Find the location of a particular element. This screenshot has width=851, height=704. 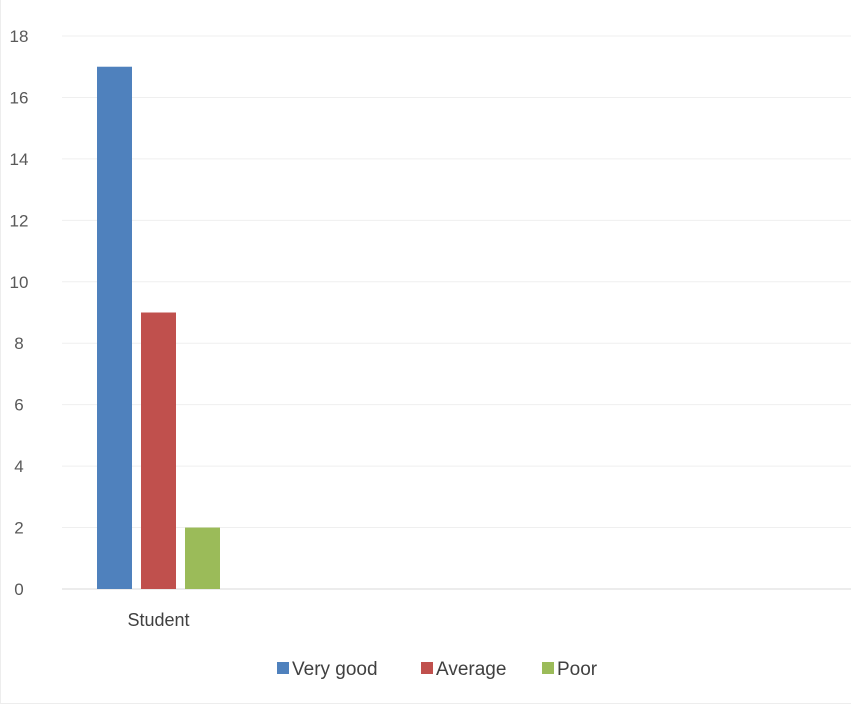

legend-label: Poor is located at coordinates (577, 669).